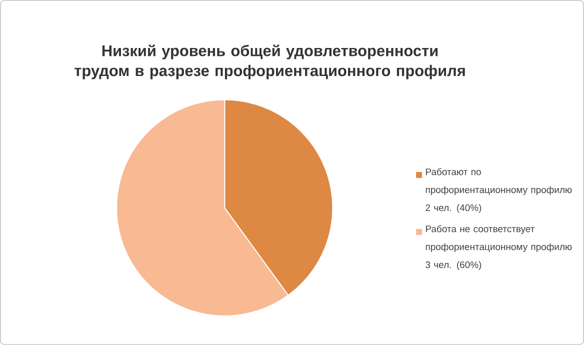 This screenshot has height=345, width=584. What do you see at coordinates (499, 190) in the screenshot?
I see `legend-label: Работают по профориентационному профилю 2 чел. (40%)` at bounding box center [499, 190].